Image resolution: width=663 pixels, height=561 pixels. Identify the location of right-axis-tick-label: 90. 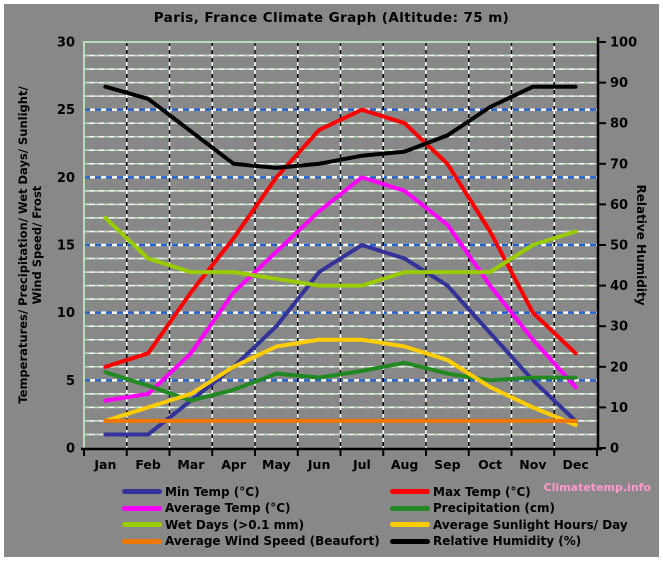
(619, 83).